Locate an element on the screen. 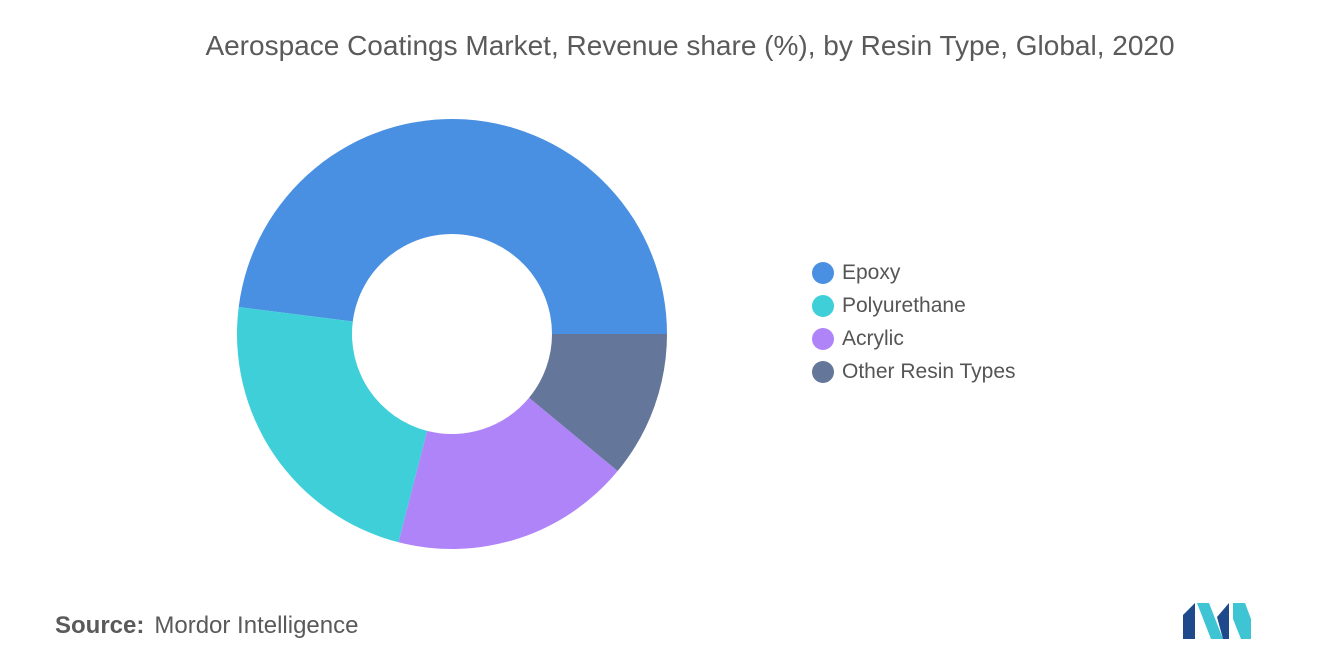  legend-item-polyurethane: Polyurethane is located at coordinates (914, 305).